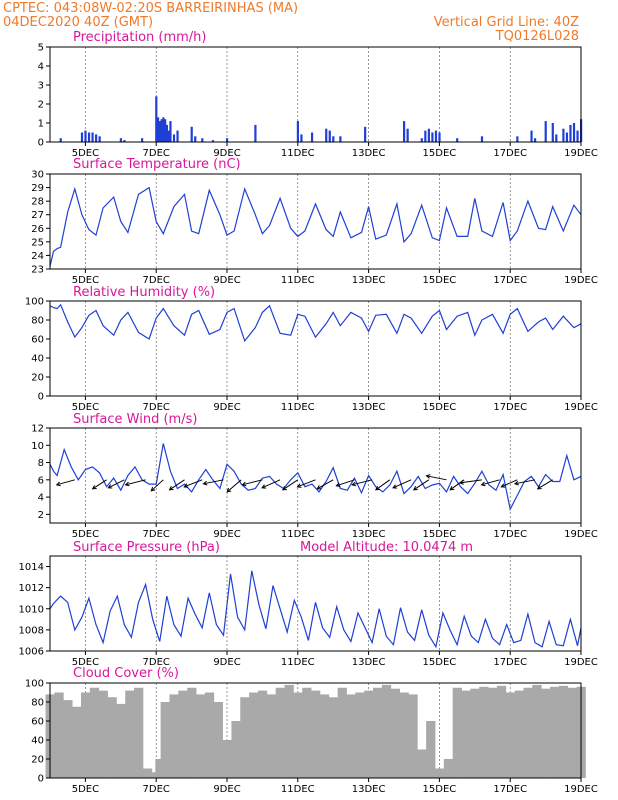 The image size is (618, 800). I want to click on humidity-xtick-label: 15DEC, so click(440, 407).